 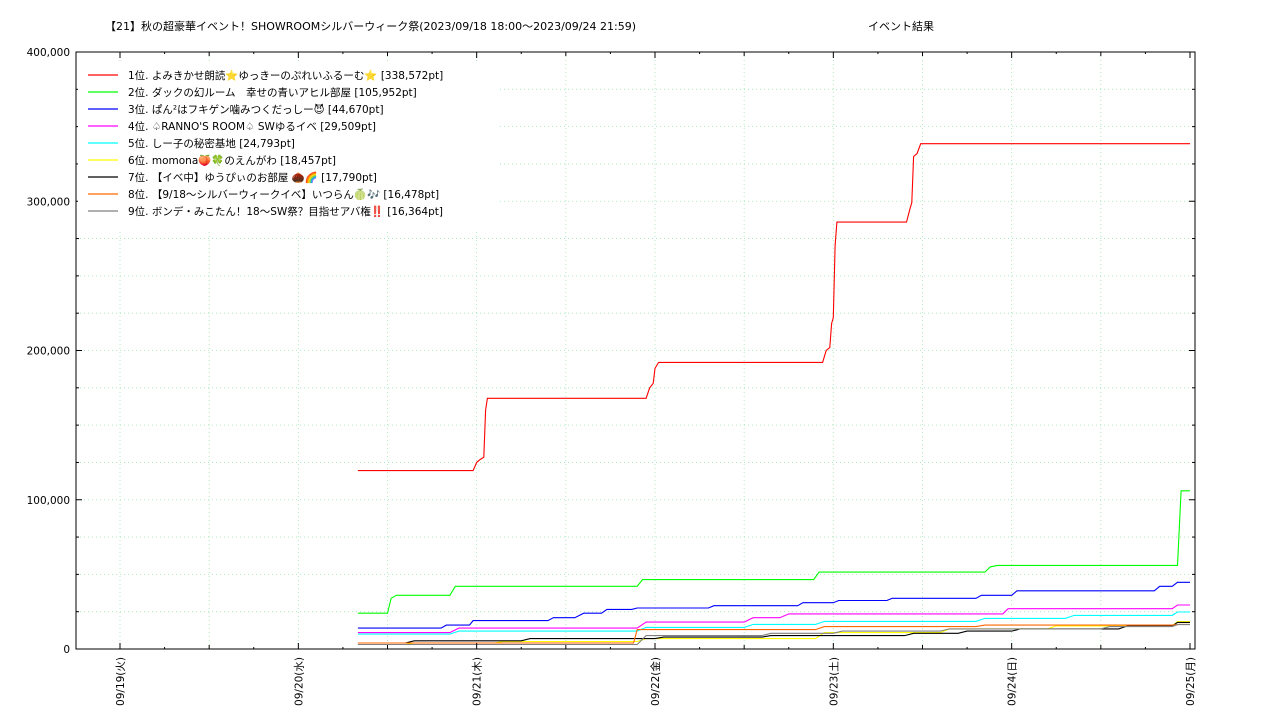 I want to click on legend-label: 1位. よみきかせ朗読⭐ゆっきーのぷれいふるーむ⭐ [338,572pt], so click(x=285, y=75).